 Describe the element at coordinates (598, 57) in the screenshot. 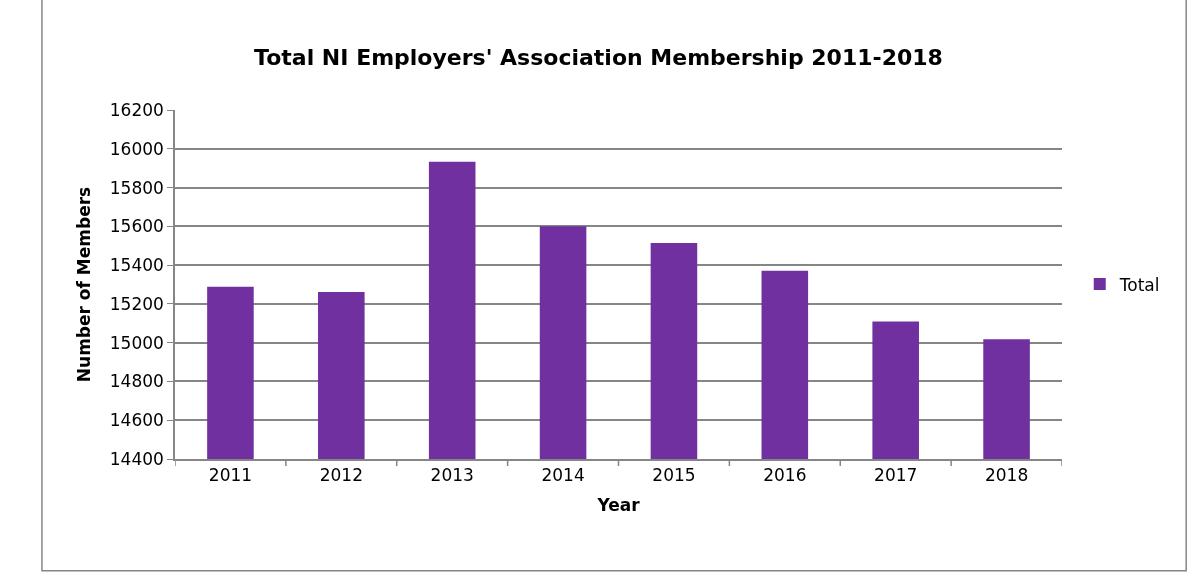

I see `chart-title: Total NI Employers' Association Membership 2011-2018` at that location.